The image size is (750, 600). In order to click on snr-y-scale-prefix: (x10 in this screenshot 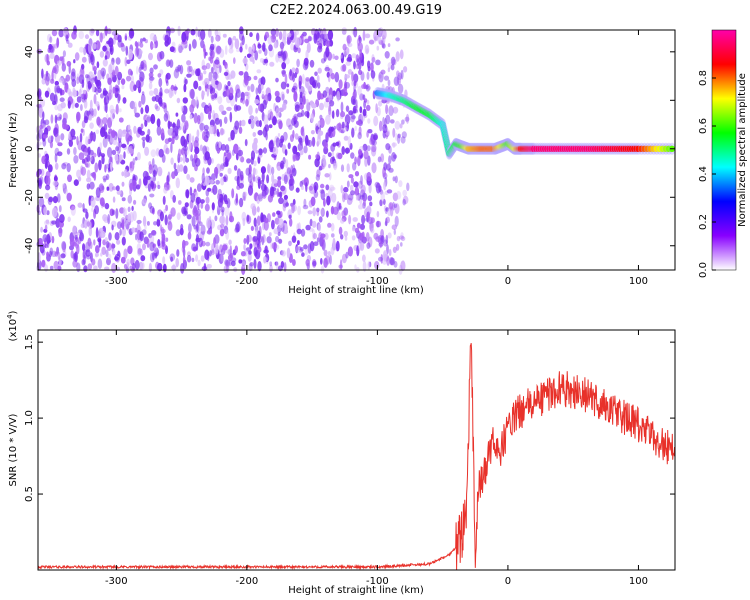, I will do `click(13, 330)`.